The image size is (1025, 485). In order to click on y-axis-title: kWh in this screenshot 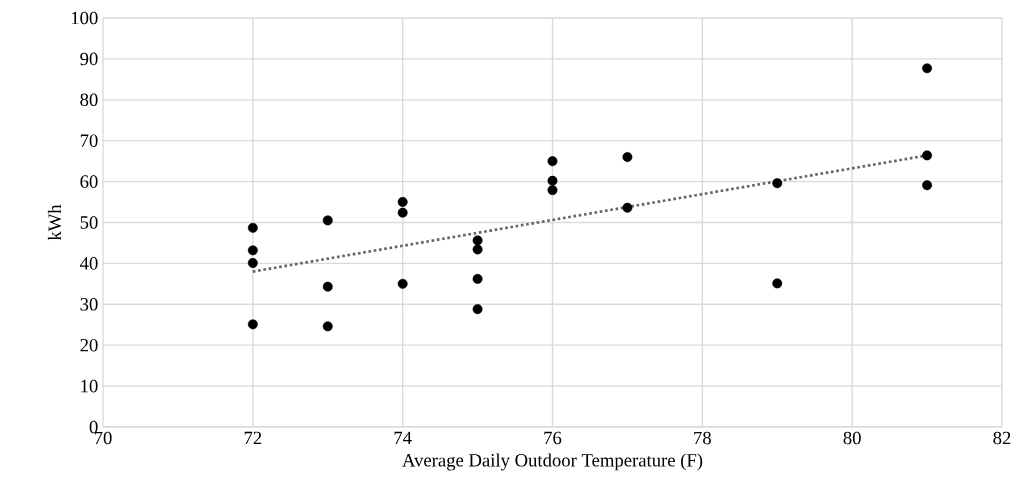, I will do `click(54, 222)`.